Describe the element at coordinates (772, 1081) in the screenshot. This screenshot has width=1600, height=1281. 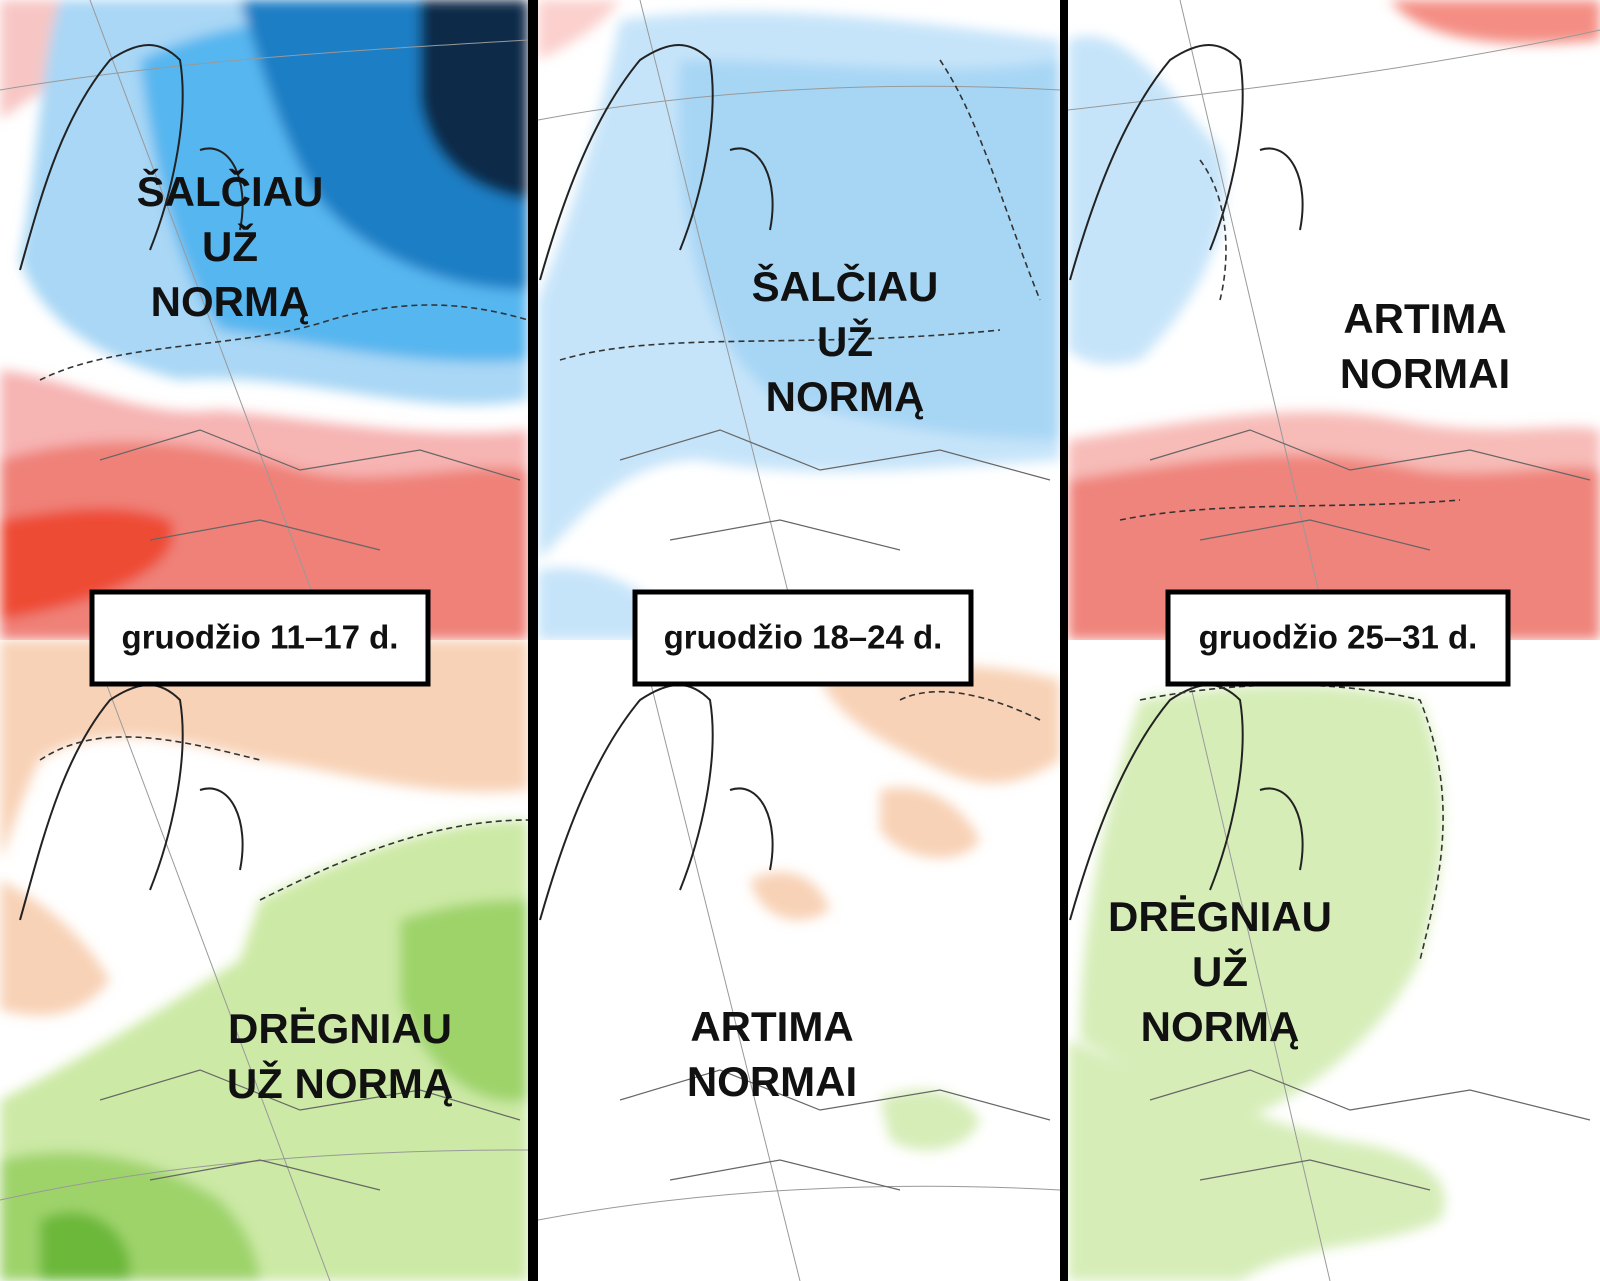
I see `precipitation-label: NORMAI` at that location.